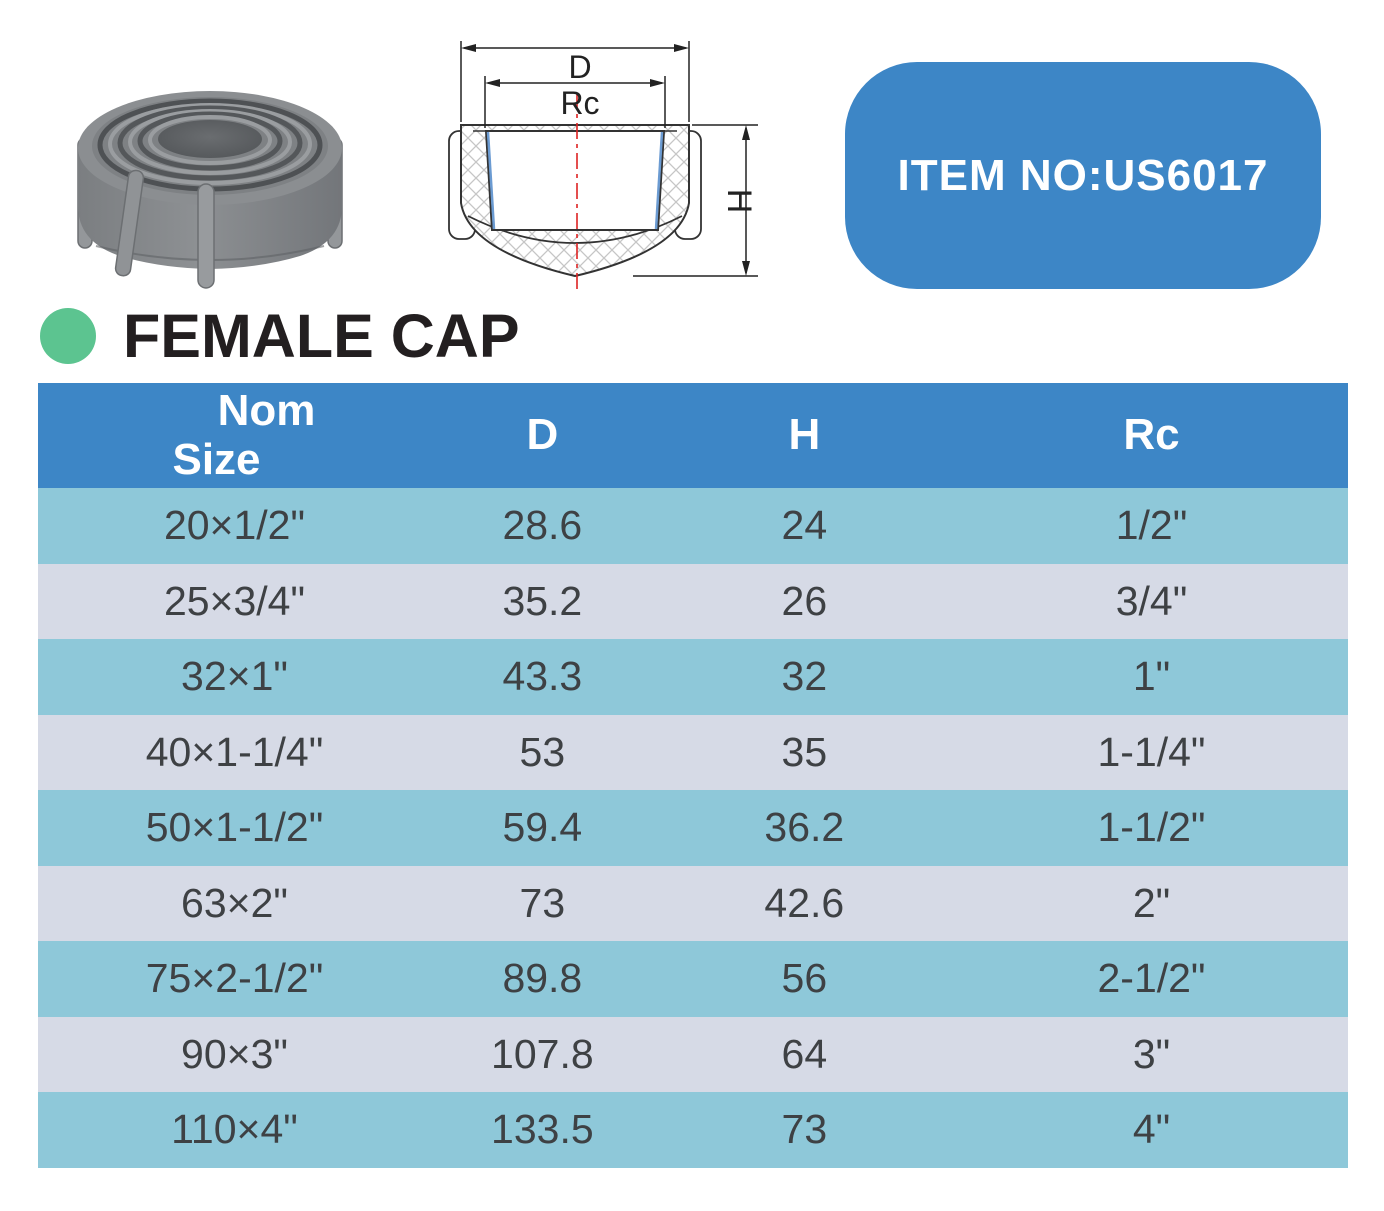 The width and height of the screenshot is (1384, 1211). Describe the element at coordinates (234, 525) in the screenshot. I see `cell-nom: 20×1/2"` at that location.